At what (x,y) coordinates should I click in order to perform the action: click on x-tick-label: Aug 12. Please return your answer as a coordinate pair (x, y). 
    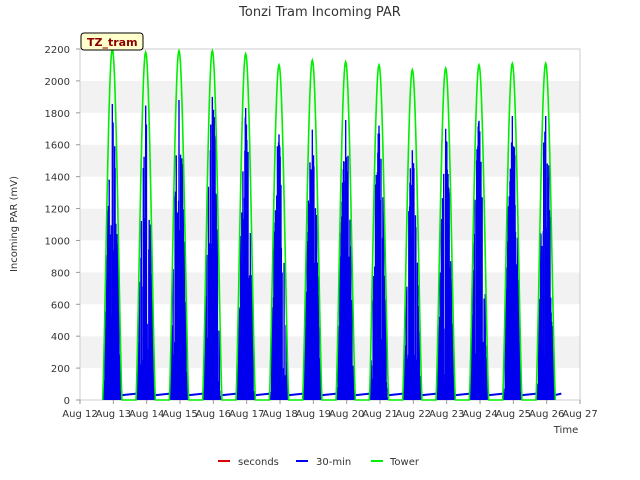
    Looking at the image, I should click on (79, 414).